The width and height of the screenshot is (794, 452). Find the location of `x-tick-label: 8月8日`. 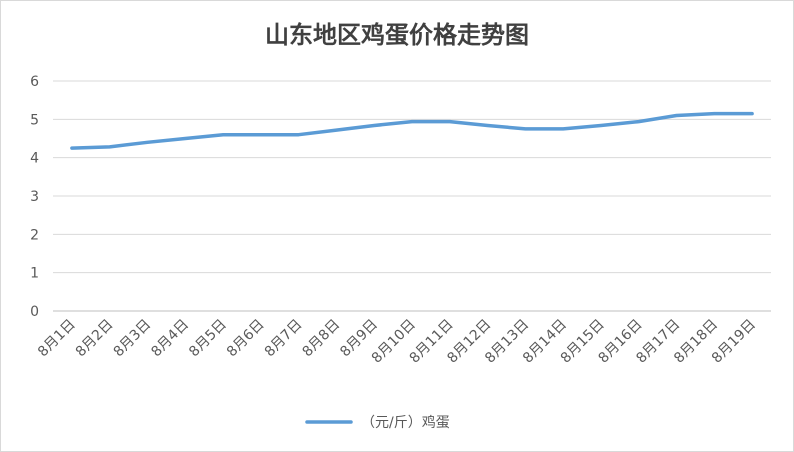

x-tick-label: 8月8日 is located at coordinates (322, 339).